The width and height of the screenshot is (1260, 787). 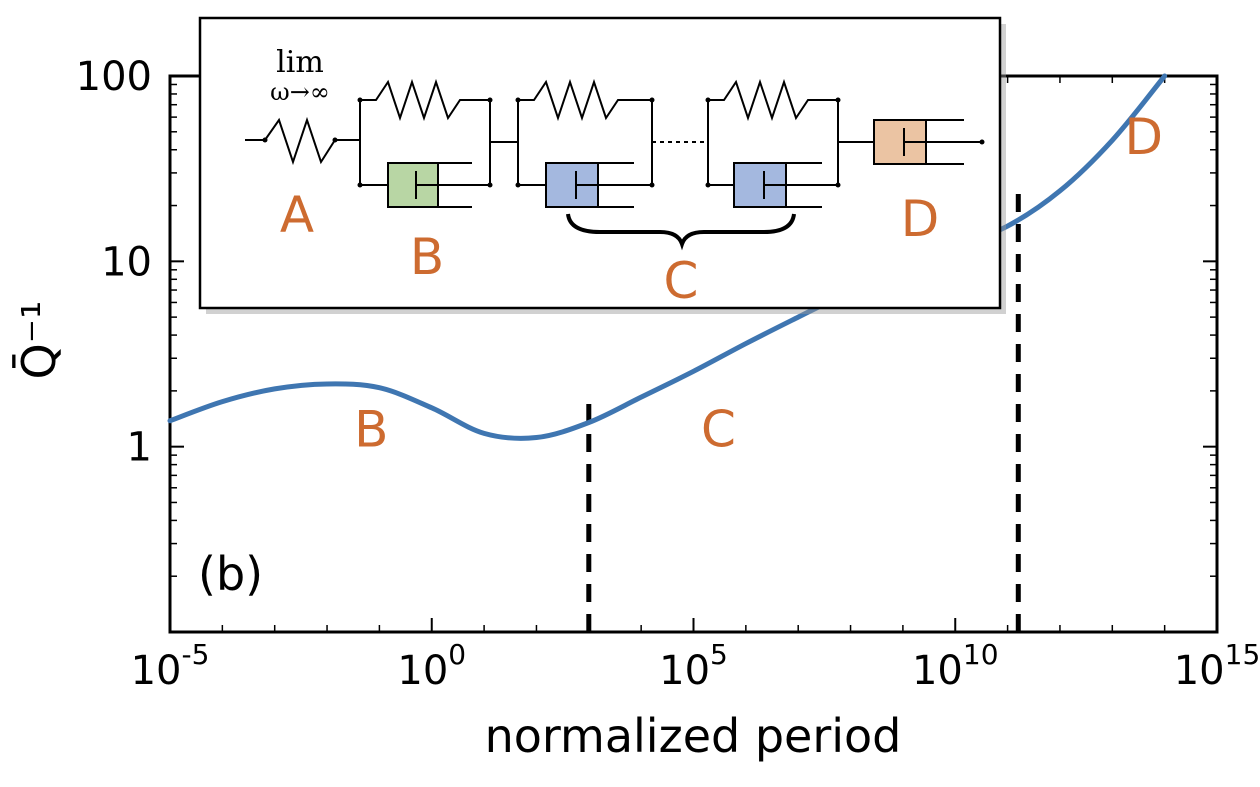 What do you see at coordinates (114, 77) in the screenshot?
I see `y-tick-label: 100` at bounding box center [114, 77].